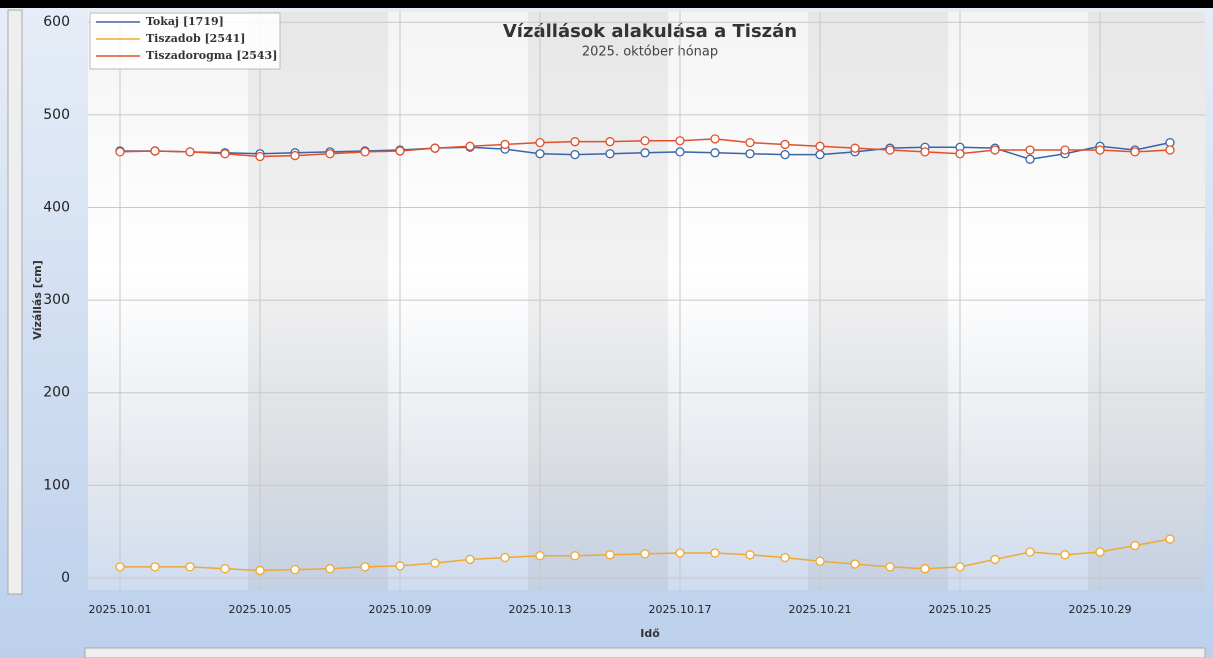 The width and height of the screenshot is (1213, 658). Describe the element at coordinates (260, 609) in the screenshot. I see `x-tick-label: 2025.10.05` at that location.